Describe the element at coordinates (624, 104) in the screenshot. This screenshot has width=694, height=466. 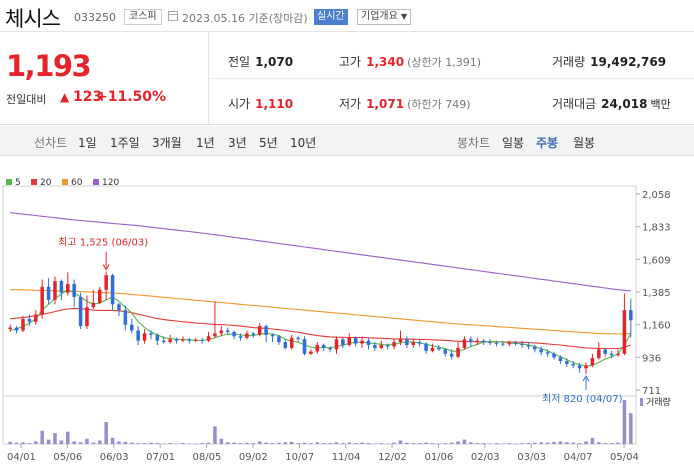
I see `stat-value: 24,018` at that location.